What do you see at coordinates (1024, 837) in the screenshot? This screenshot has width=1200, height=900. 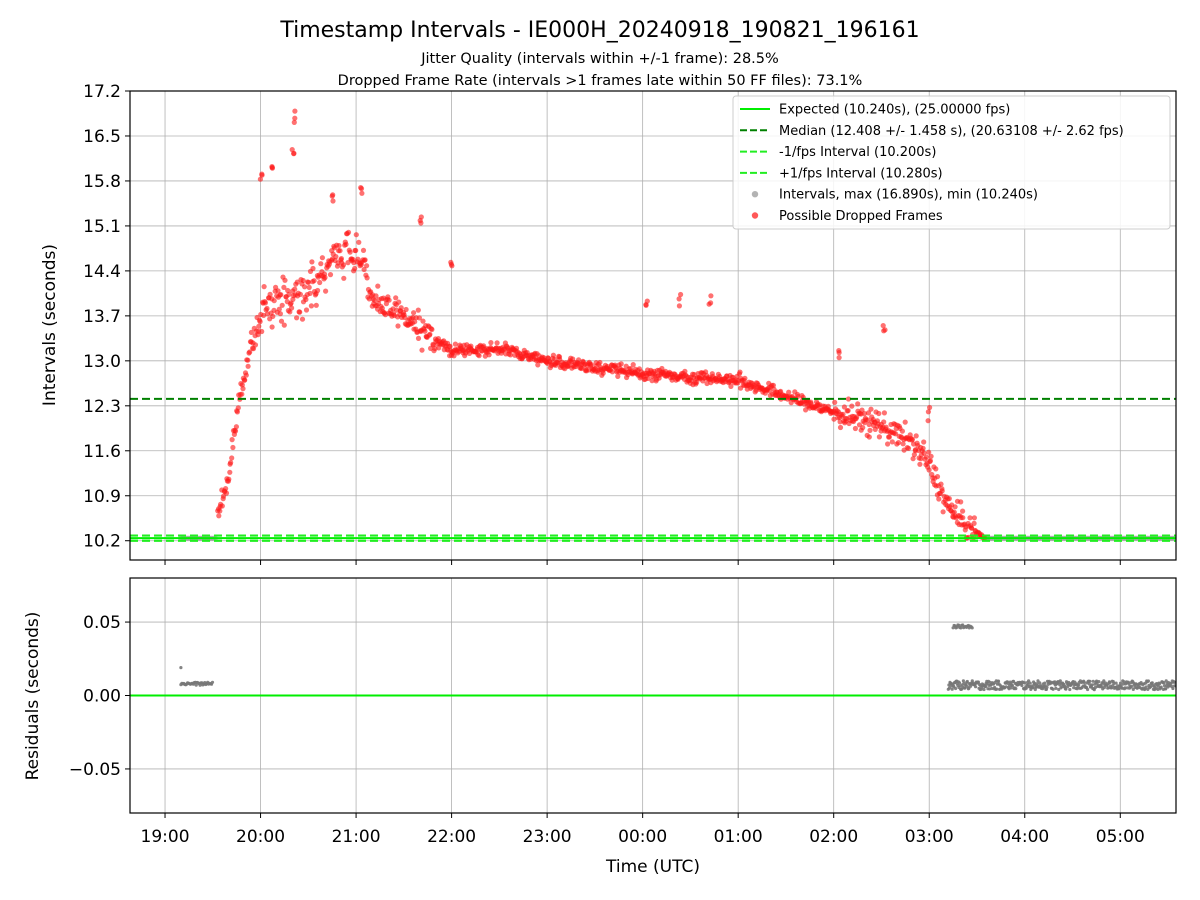 I see `x-tick-label: 04:00` at bounding box center [1024, 837].